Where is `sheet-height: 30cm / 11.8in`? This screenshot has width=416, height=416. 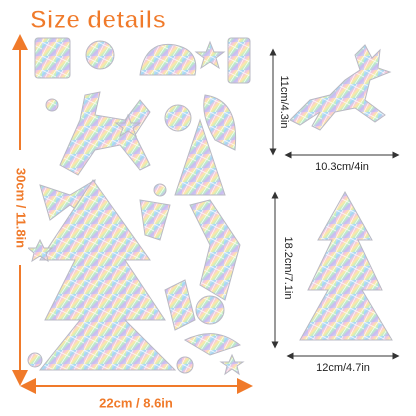
sheet-height: 30cm / 11.8in is located at coordinates (21, 208).